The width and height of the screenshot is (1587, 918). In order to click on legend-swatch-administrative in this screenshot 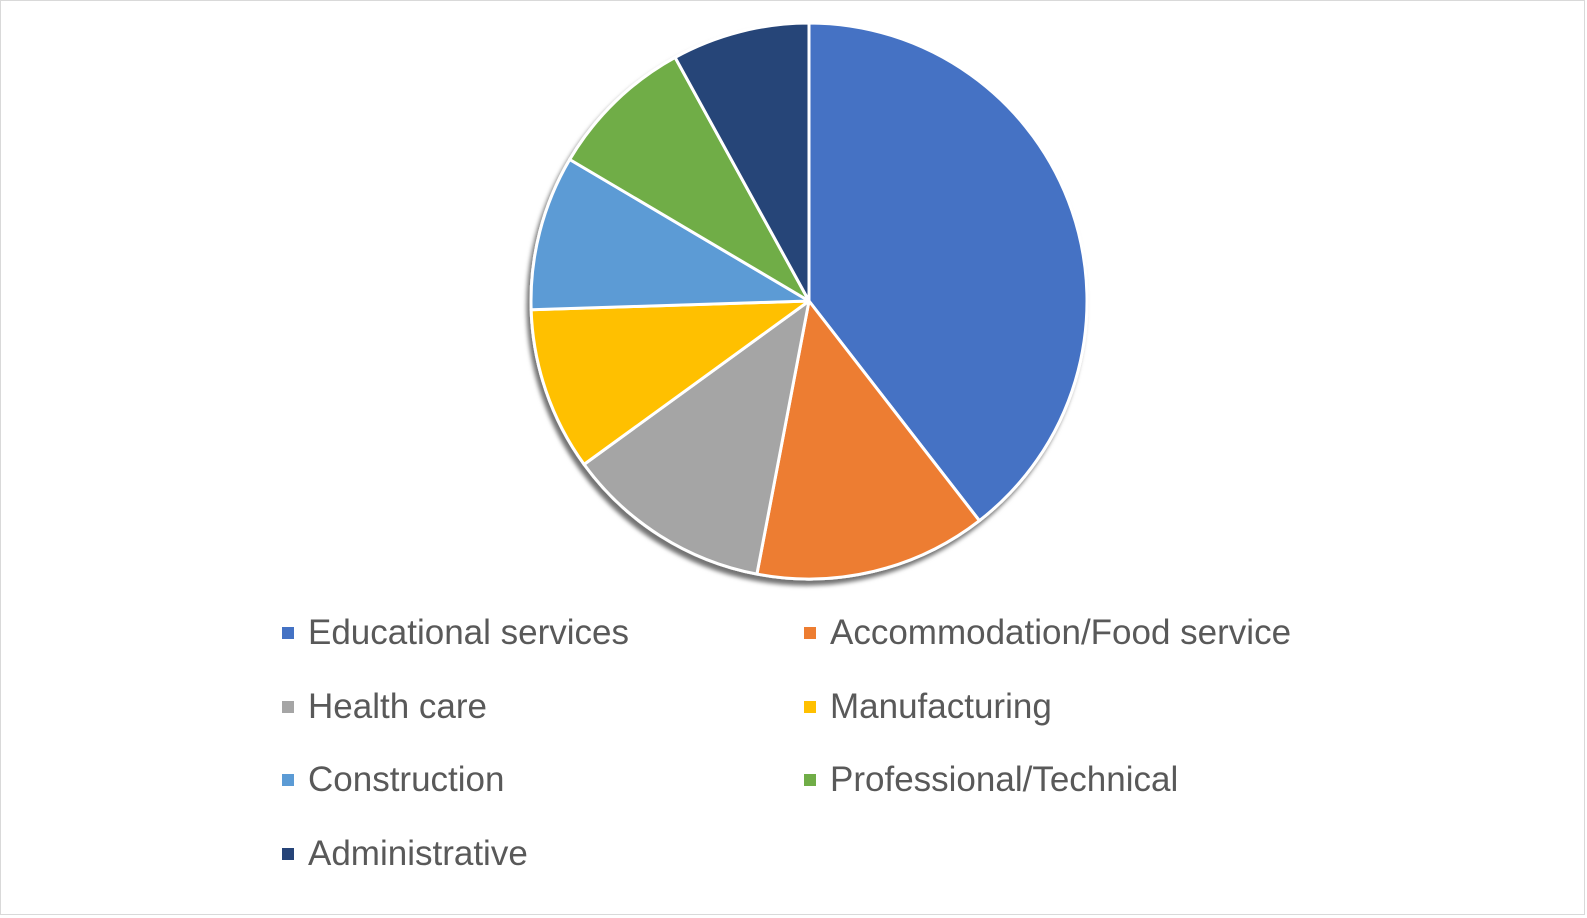, I will do `click(288, 854)`.